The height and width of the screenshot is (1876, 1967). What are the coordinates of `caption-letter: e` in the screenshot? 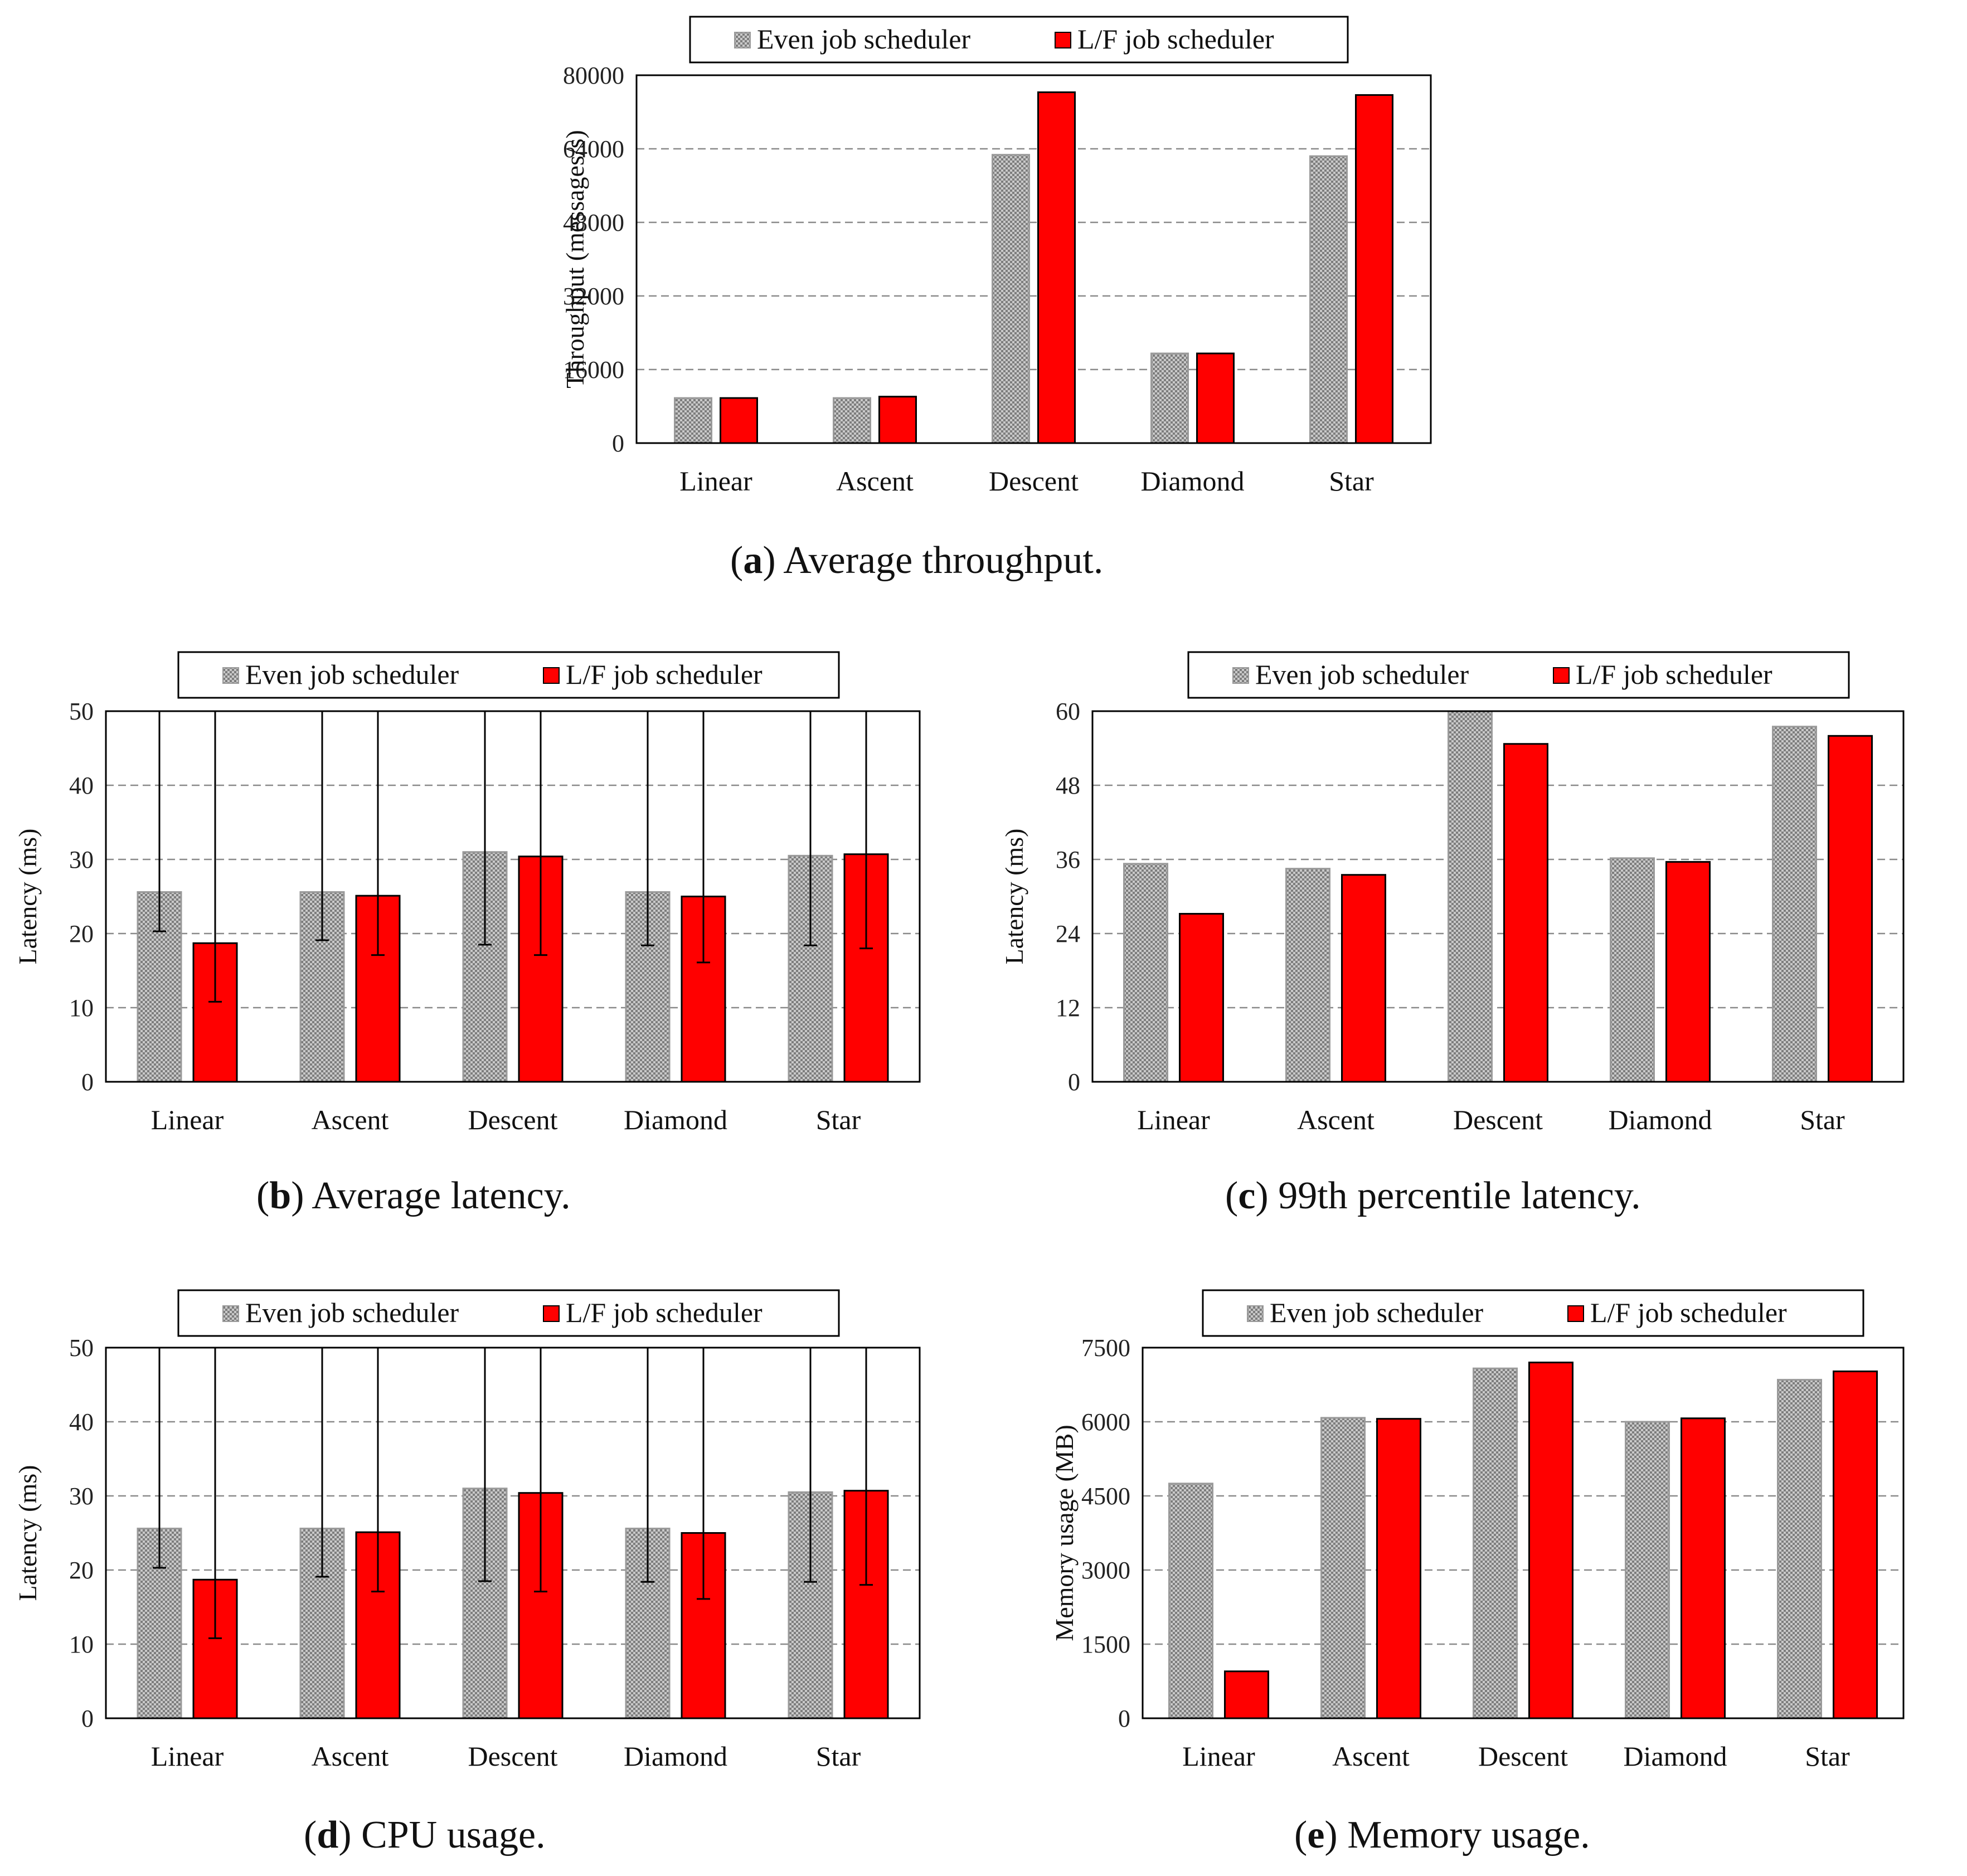 It's located at (1315, 1835).